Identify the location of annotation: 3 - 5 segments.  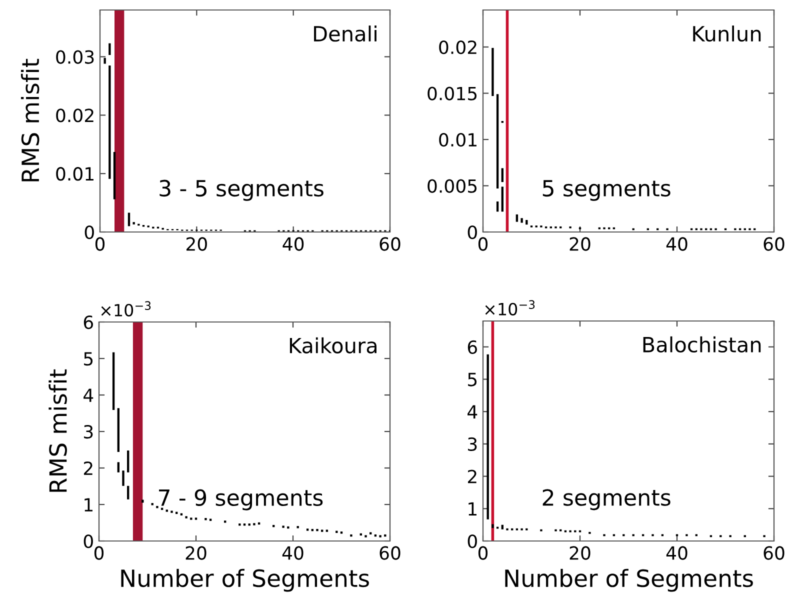
(242, 190).